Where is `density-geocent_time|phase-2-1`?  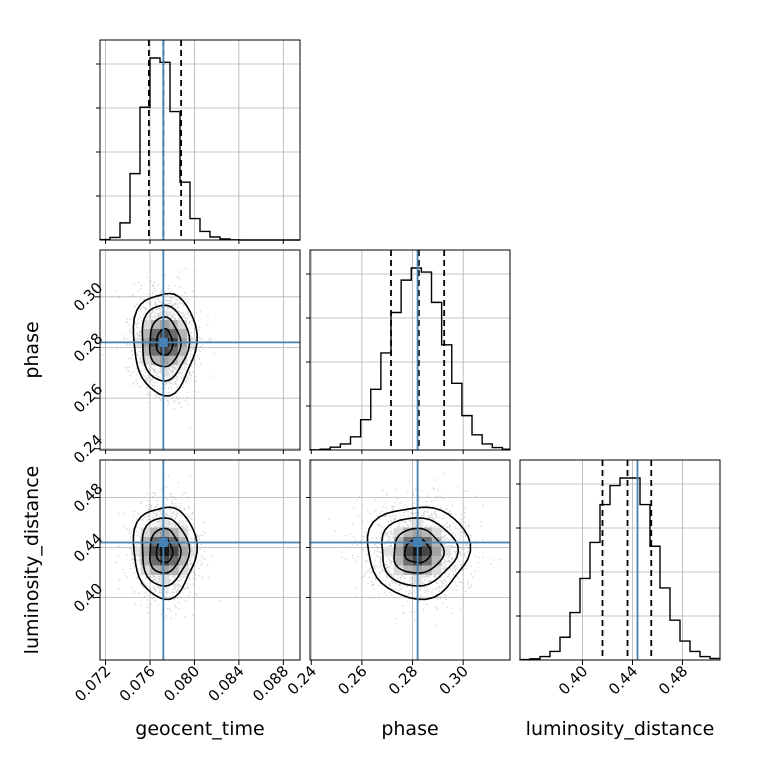 density-geocent_time|phase-2-1 is located at coordinates (182, 351).